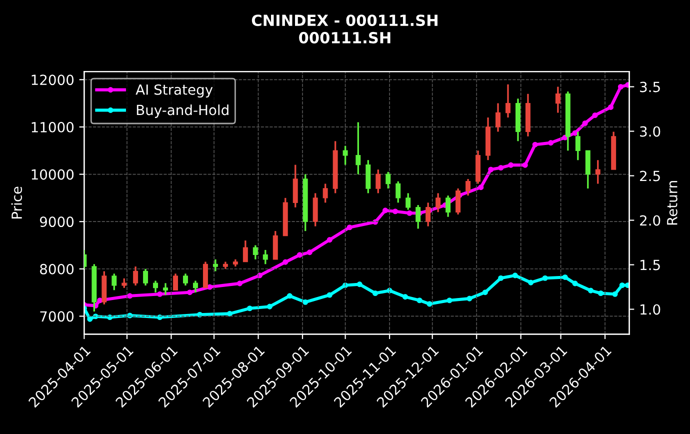 The height and width of the screenshot is (434, 690). I want to click on y2-tick-label: 3.5, so click(650, 87).